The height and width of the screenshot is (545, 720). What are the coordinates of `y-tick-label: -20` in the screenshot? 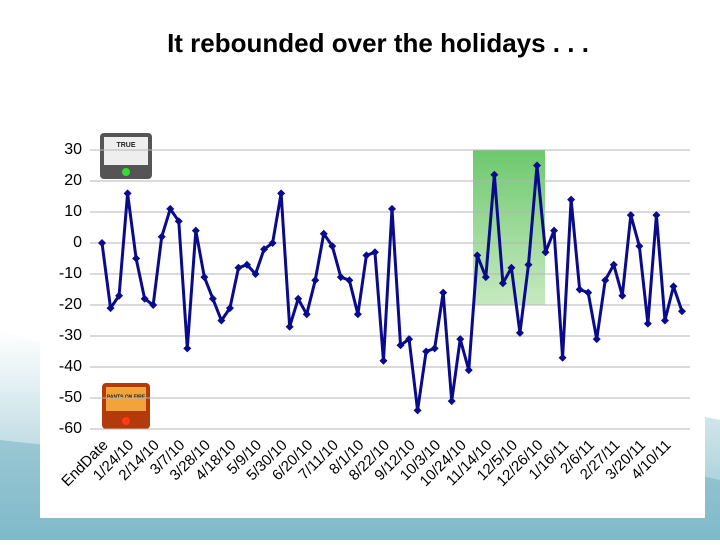 It's located at (70, 304).